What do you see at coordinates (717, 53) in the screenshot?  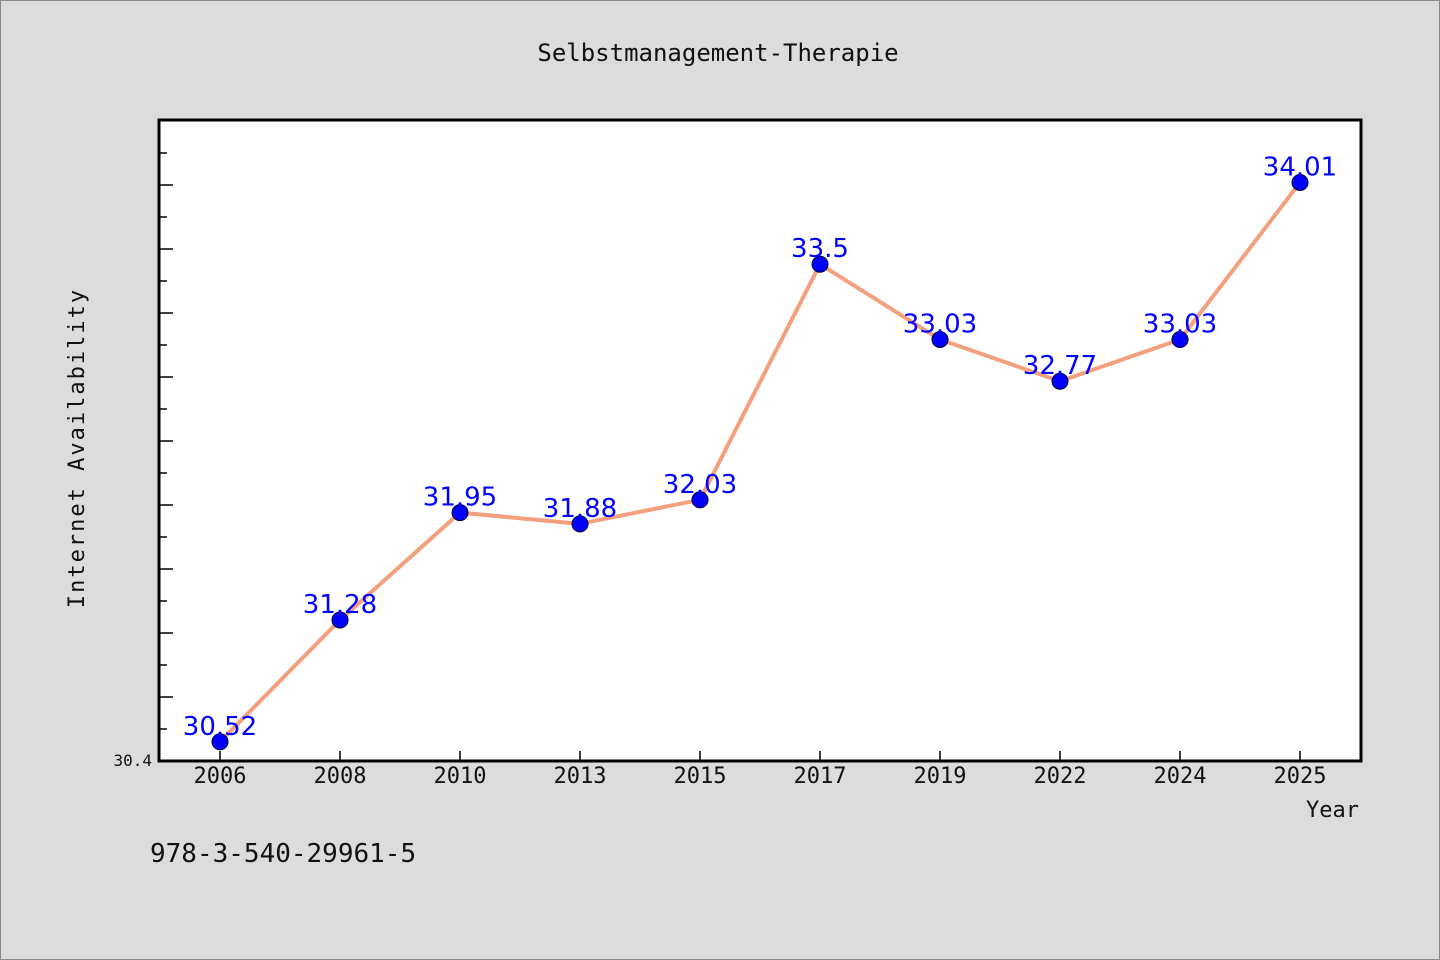 I see `chart-title: Selbstmanagement-Therapie` at bounding box center [717, 53].